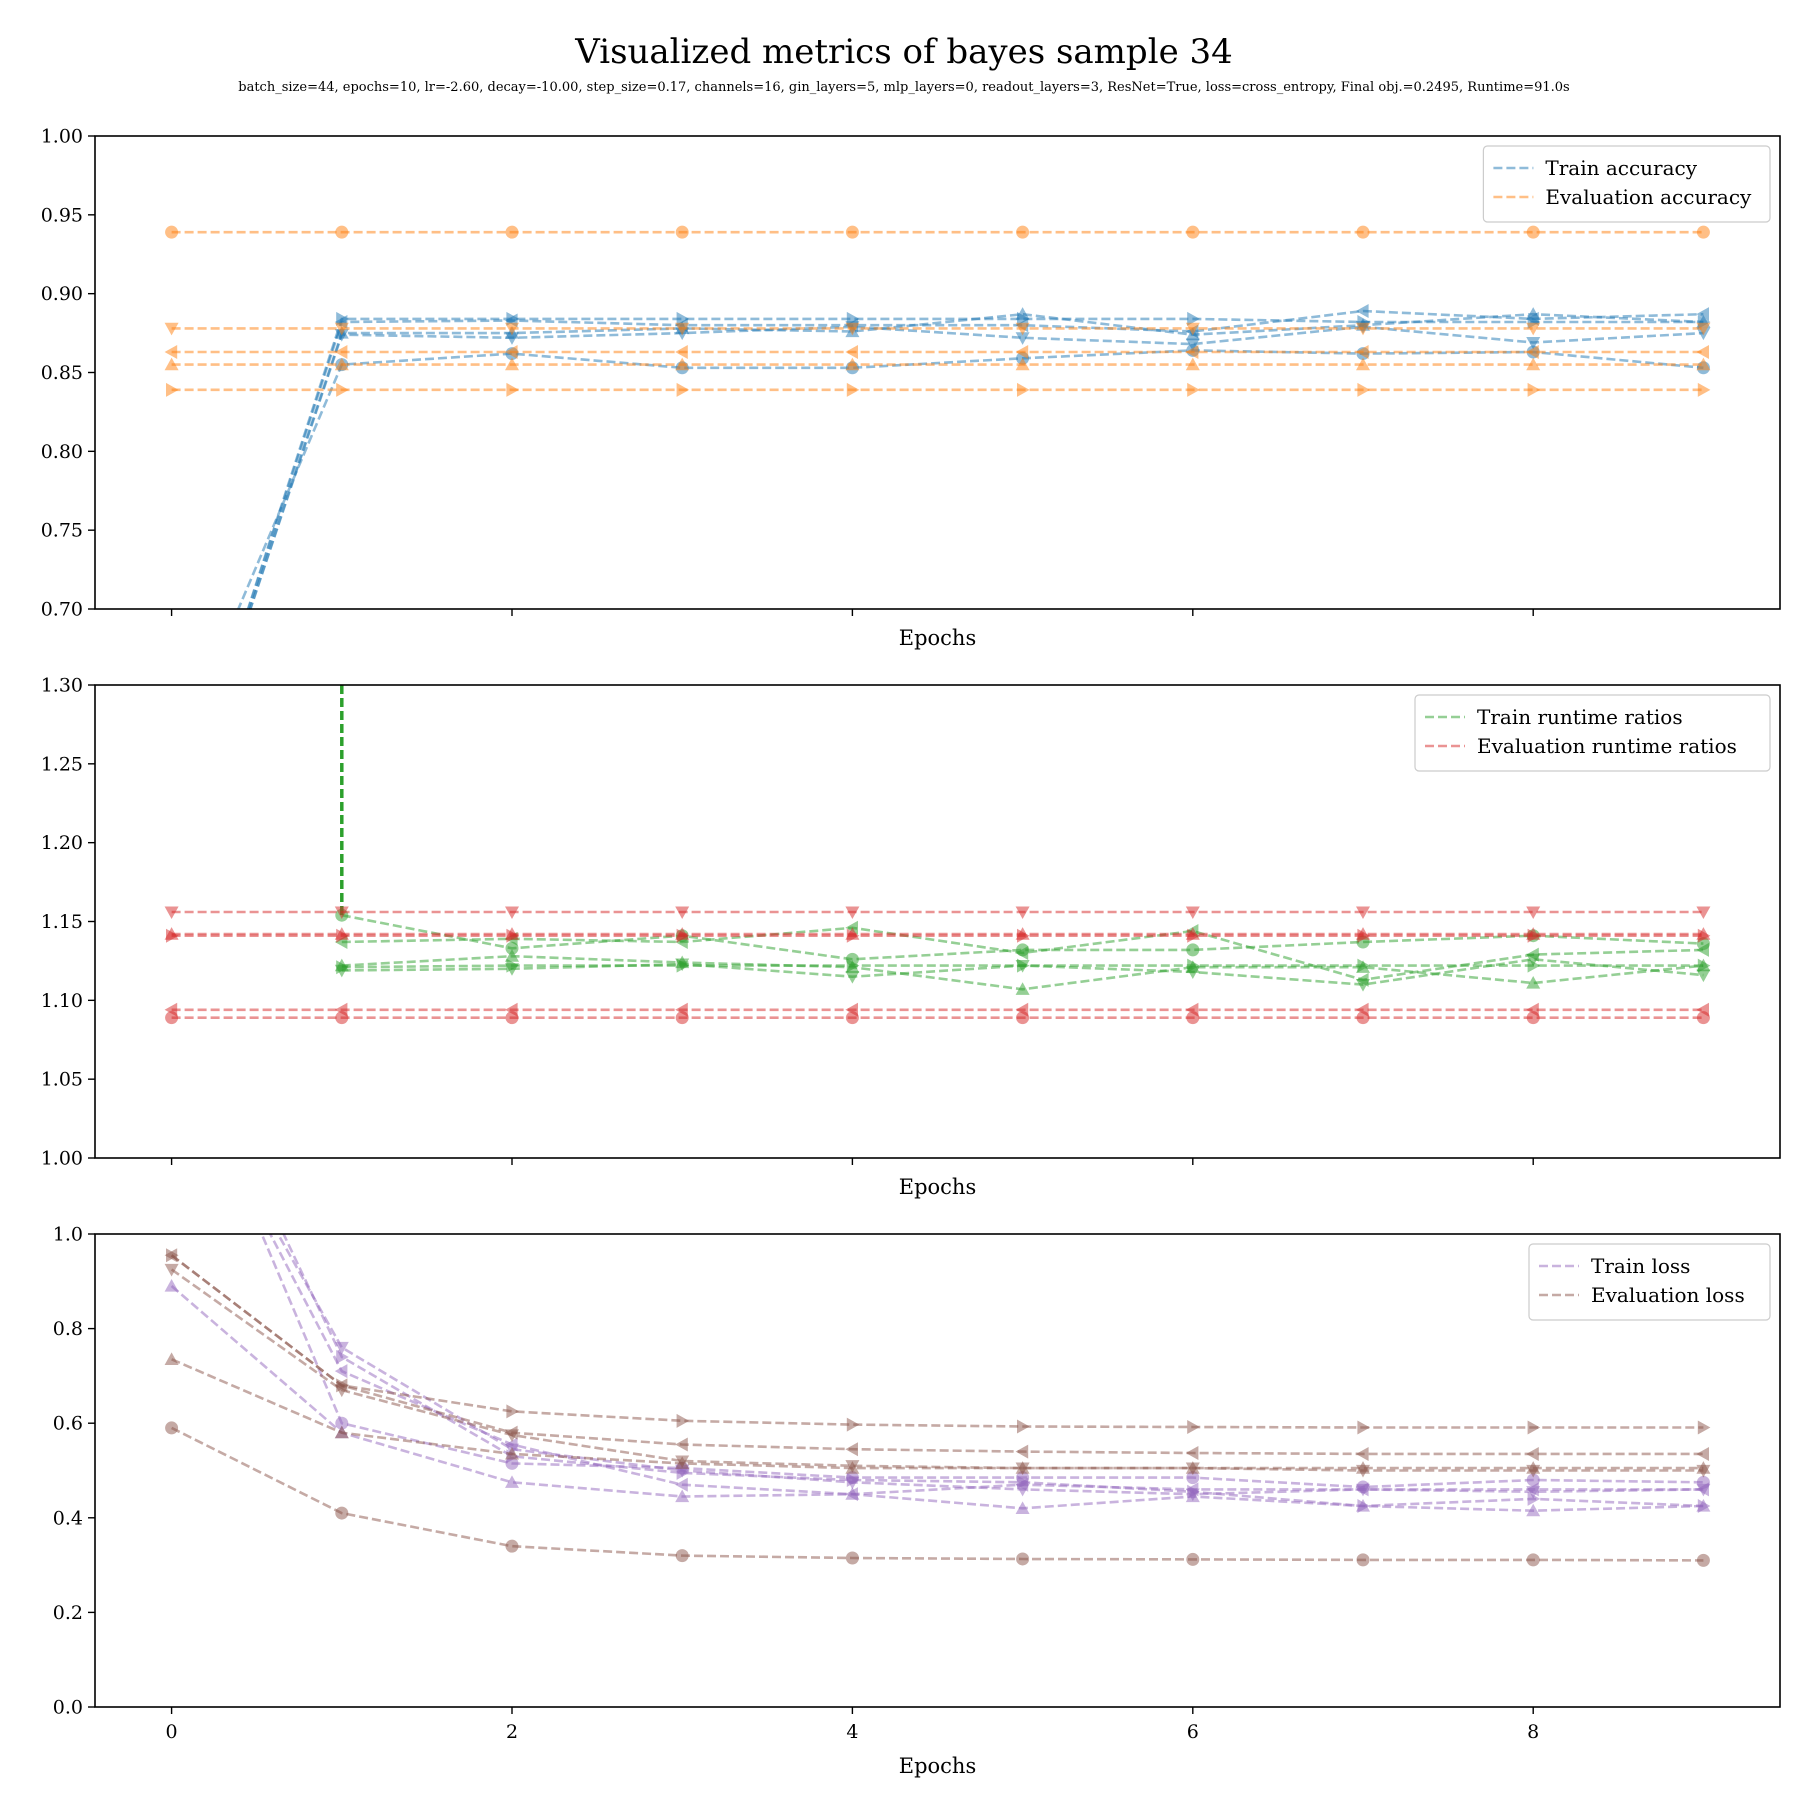  What do you see at coordinates (62, 922) in the screenshot?
I see `y-tick-label-1-3: 1.15` at bounding box center [62, 922].